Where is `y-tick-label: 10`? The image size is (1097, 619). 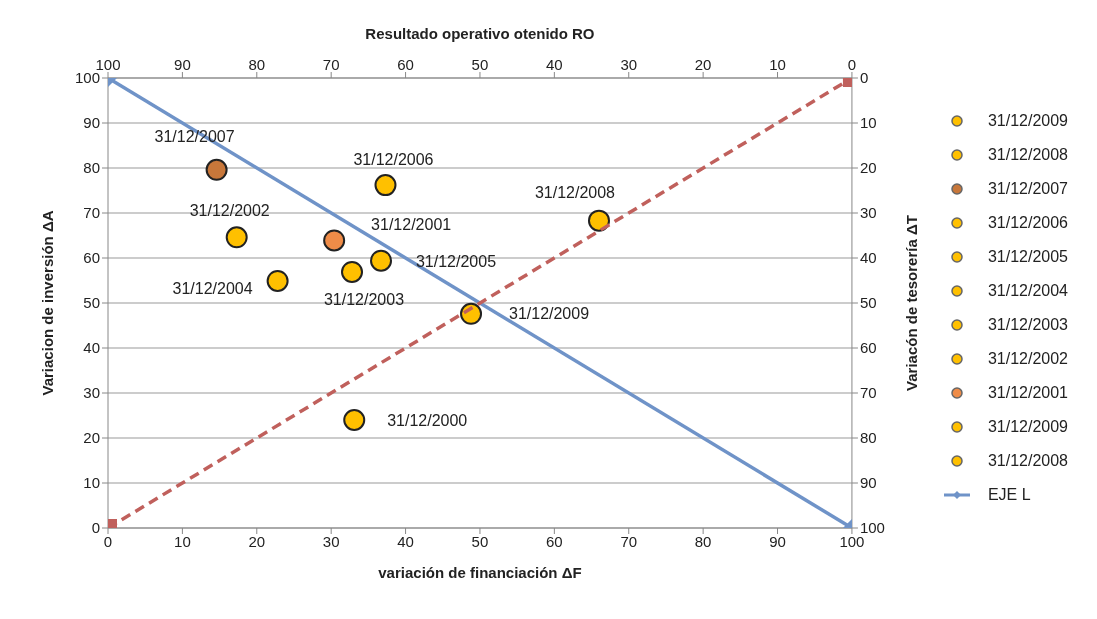
y-tick-label: 10 is located at coordinates (91, 483).